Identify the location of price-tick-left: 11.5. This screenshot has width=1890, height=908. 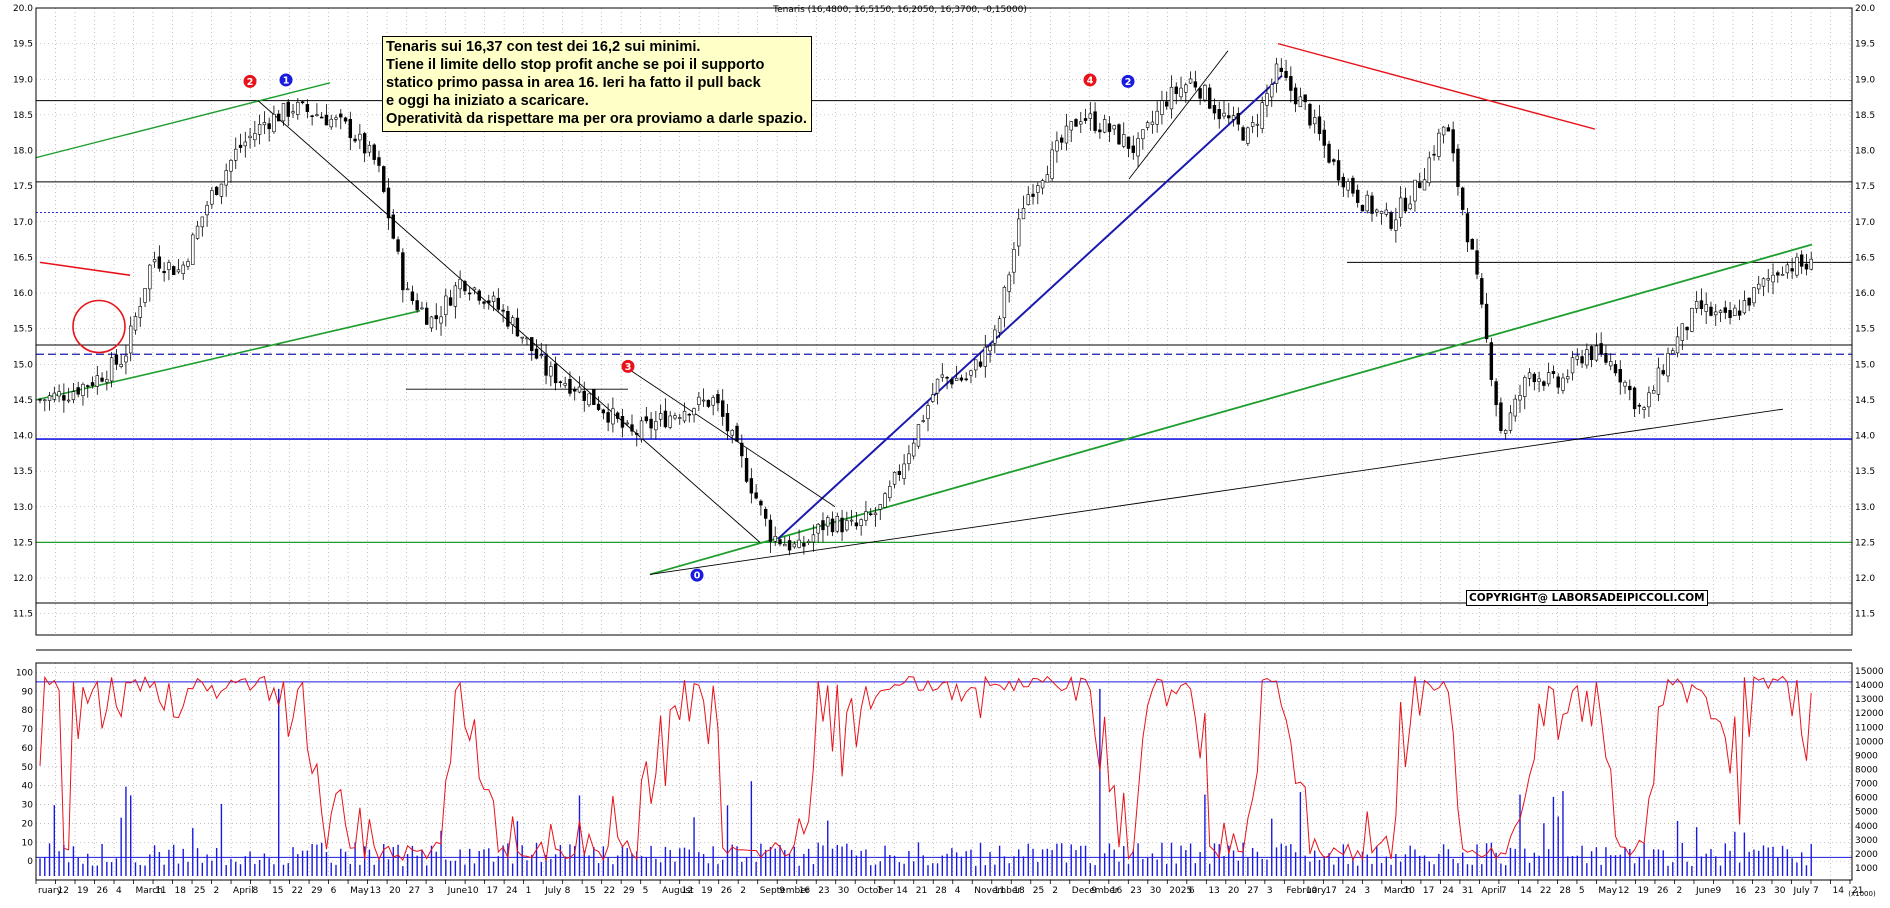
(23, 615).